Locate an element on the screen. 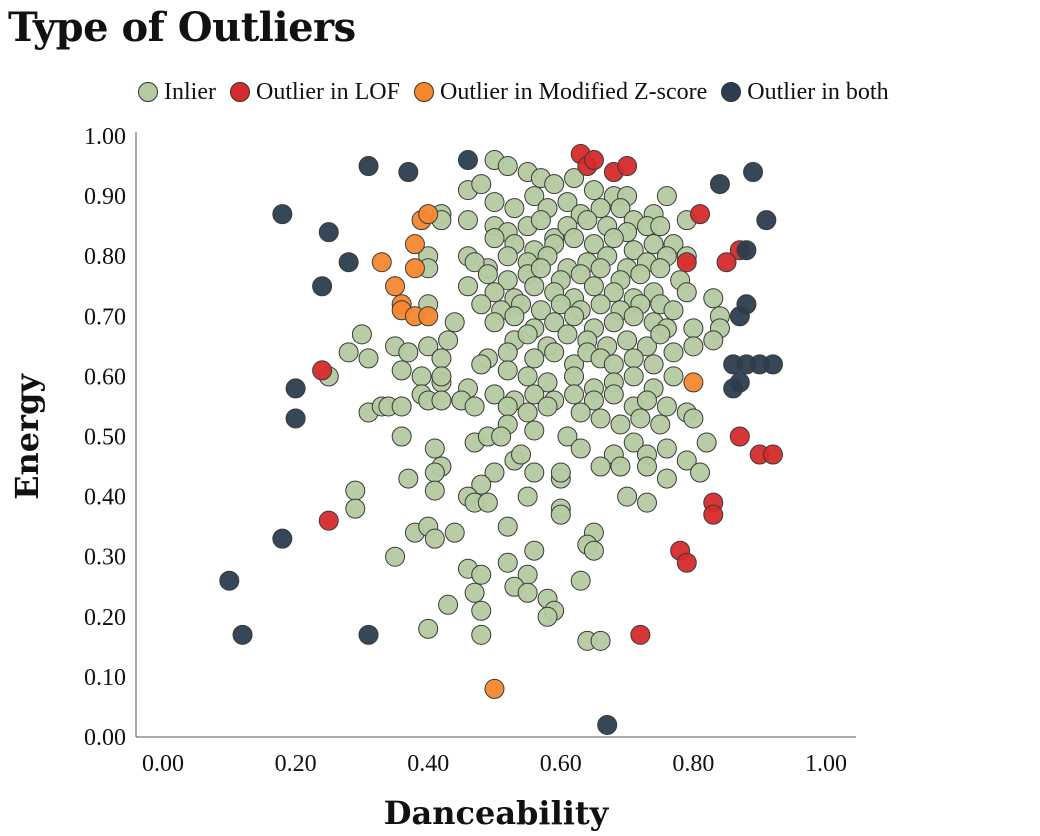  chart-title: Type of Outliers is located at coordinates (182, 27).